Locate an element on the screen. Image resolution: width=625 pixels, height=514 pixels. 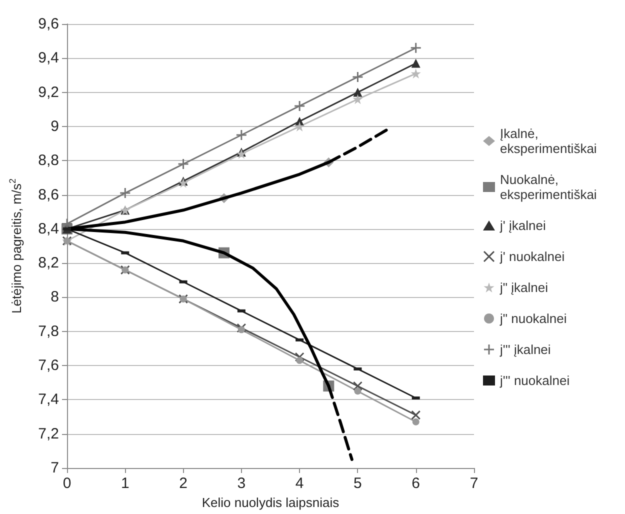
legend-label: j' nuokalnei is located at coordinates (532, 256).